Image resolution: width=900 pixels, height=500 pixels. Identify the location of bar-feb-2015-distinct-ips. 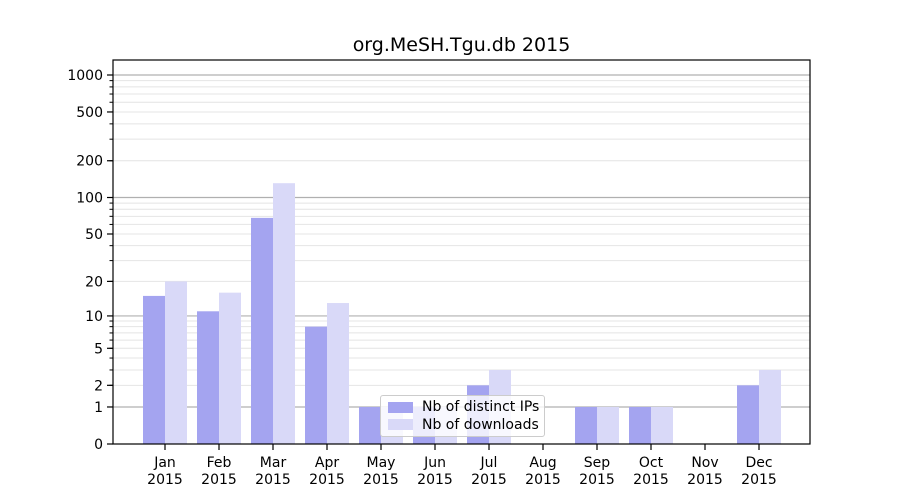
(208, 377).